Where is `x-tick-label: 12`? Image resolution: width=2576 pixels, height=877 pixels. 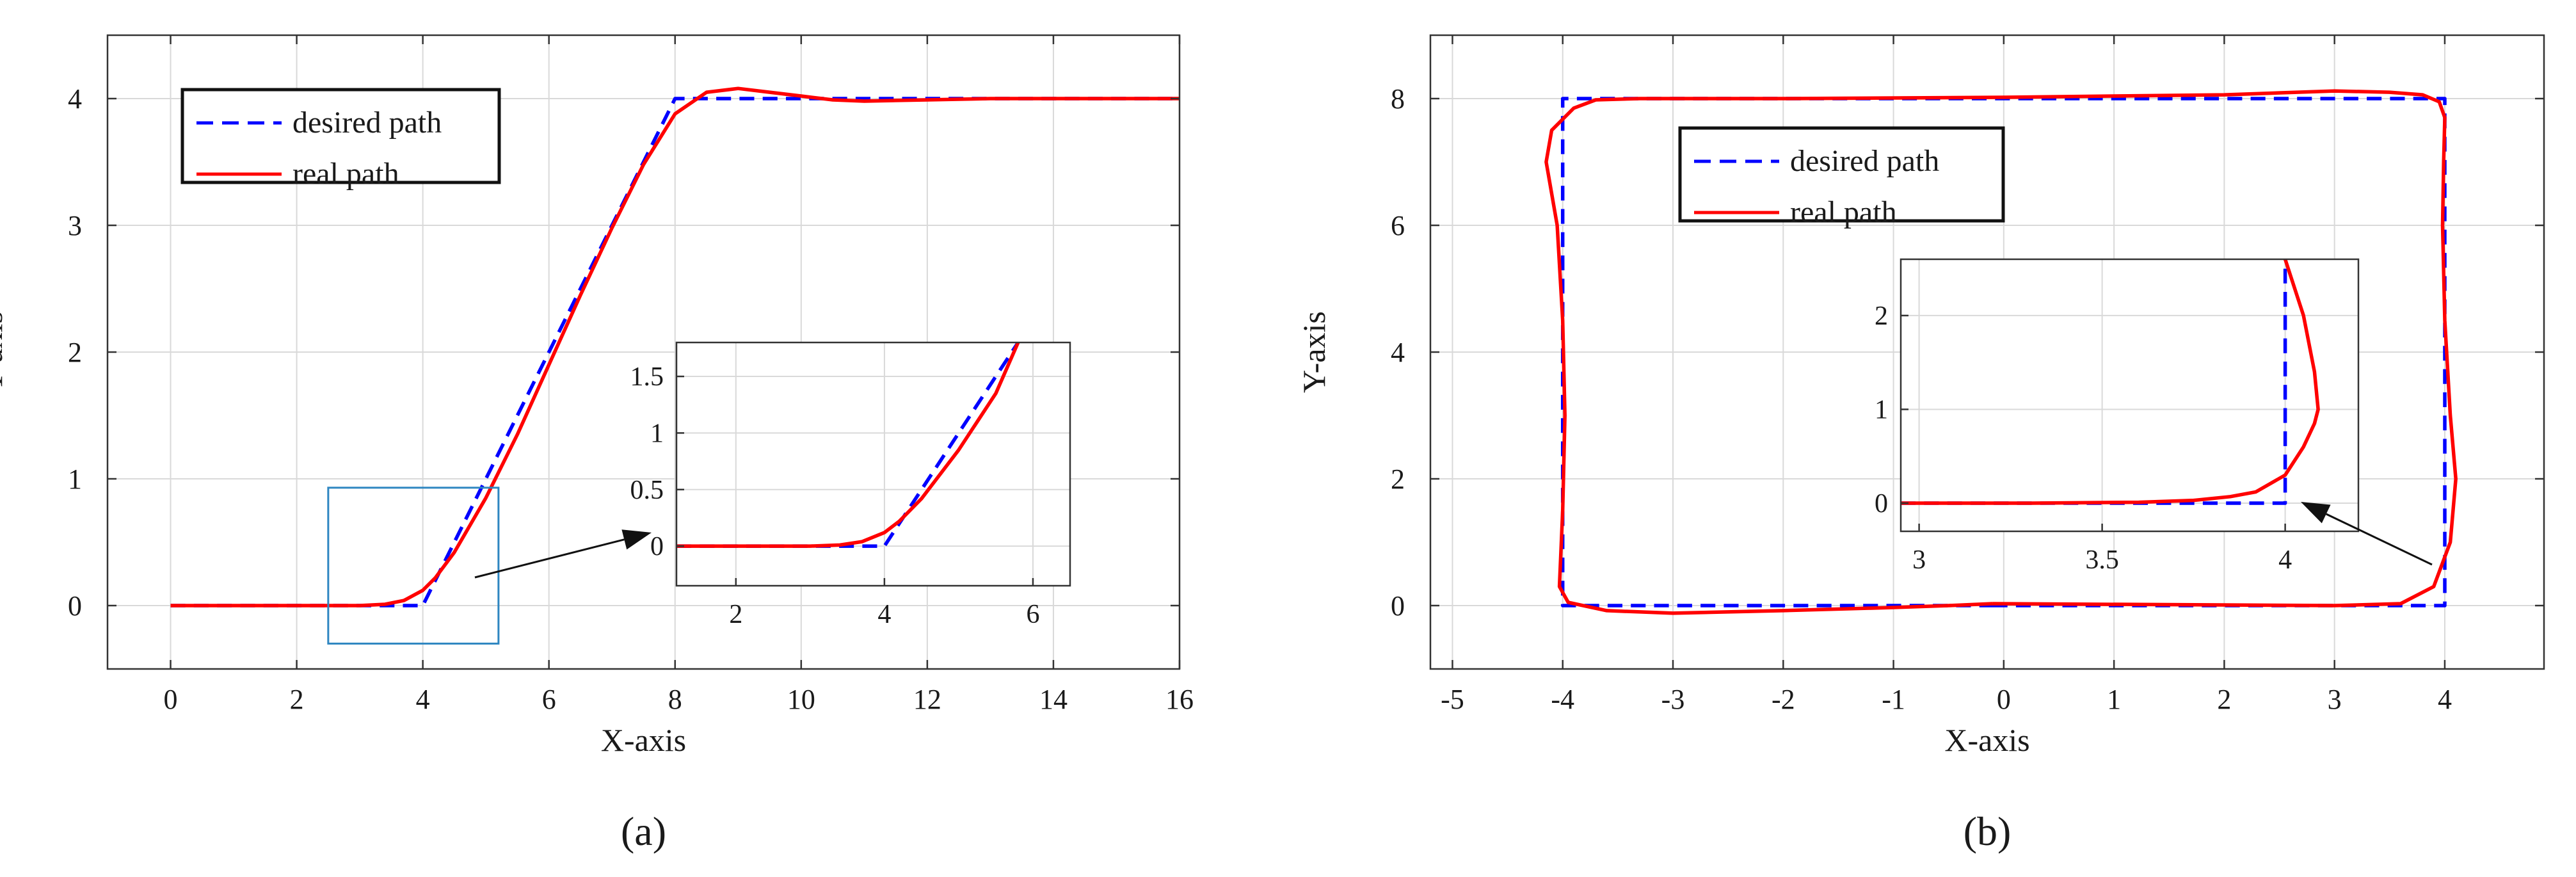
x-tick-label: 12 is located at coordinates (927, 699).